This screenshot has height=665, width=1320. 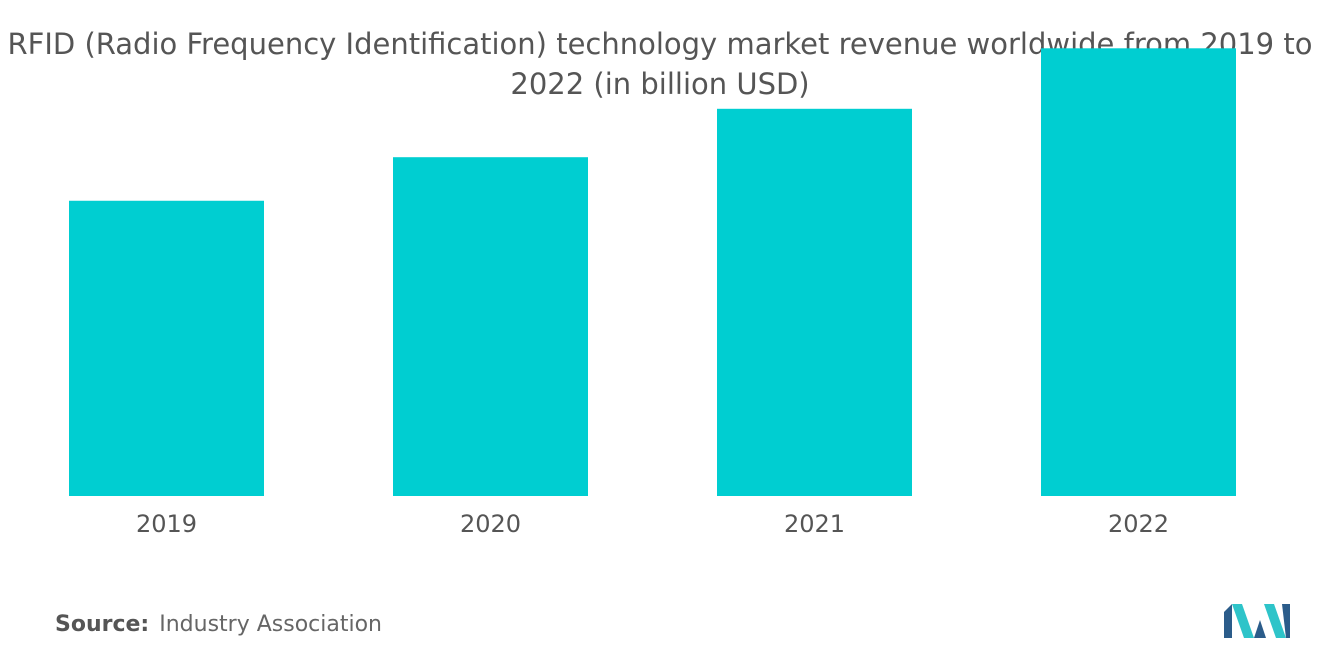 I want to click on mordor-intelligence-logo-icon, so click(x=1257, y=621).